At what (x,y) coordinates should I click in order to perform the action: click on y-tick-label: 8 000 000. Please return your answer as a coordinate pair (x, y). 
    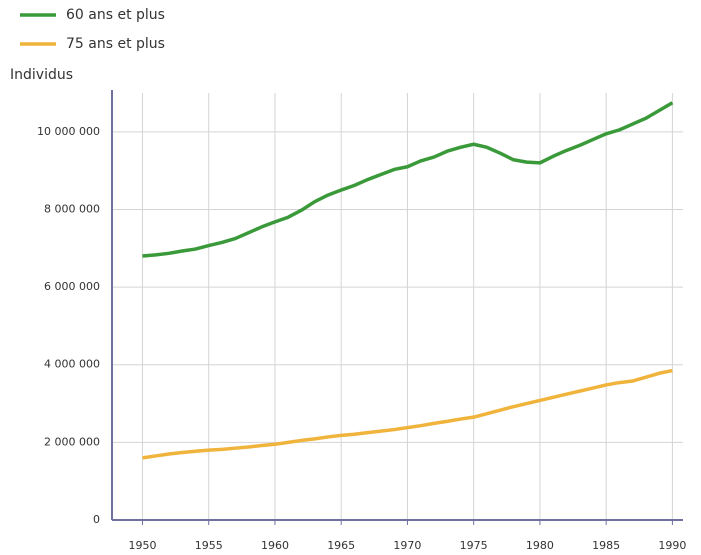
    Looking at the image, I should click on (72, 208).